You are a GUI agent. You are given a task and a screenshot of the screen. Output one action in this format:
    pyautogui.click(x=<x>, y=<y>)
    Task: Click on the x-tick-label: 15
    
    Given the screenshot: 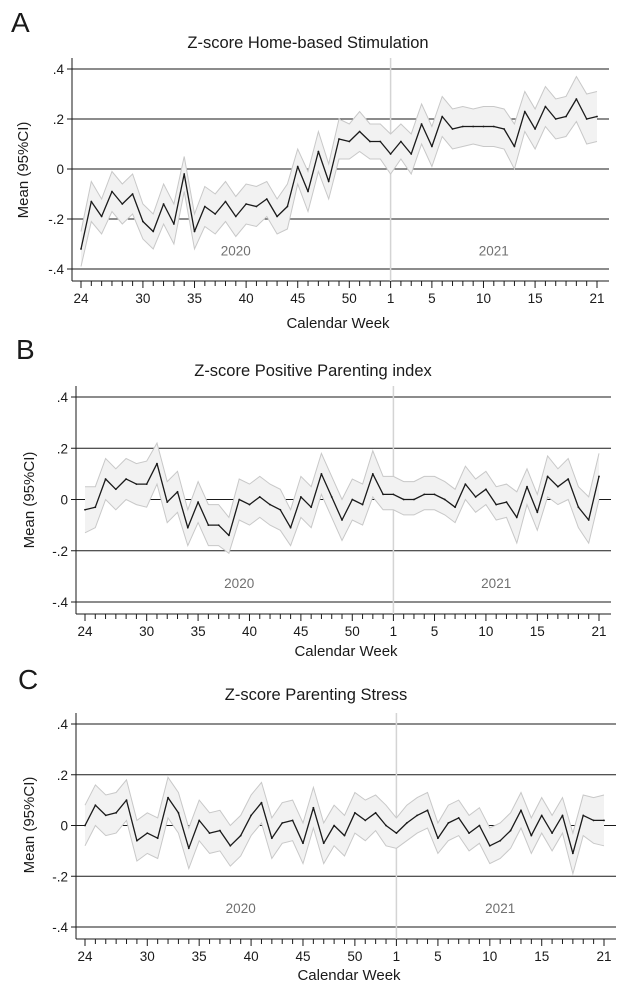 What is the action you would take?
    pyautogui.click(x=535, y=298)
    